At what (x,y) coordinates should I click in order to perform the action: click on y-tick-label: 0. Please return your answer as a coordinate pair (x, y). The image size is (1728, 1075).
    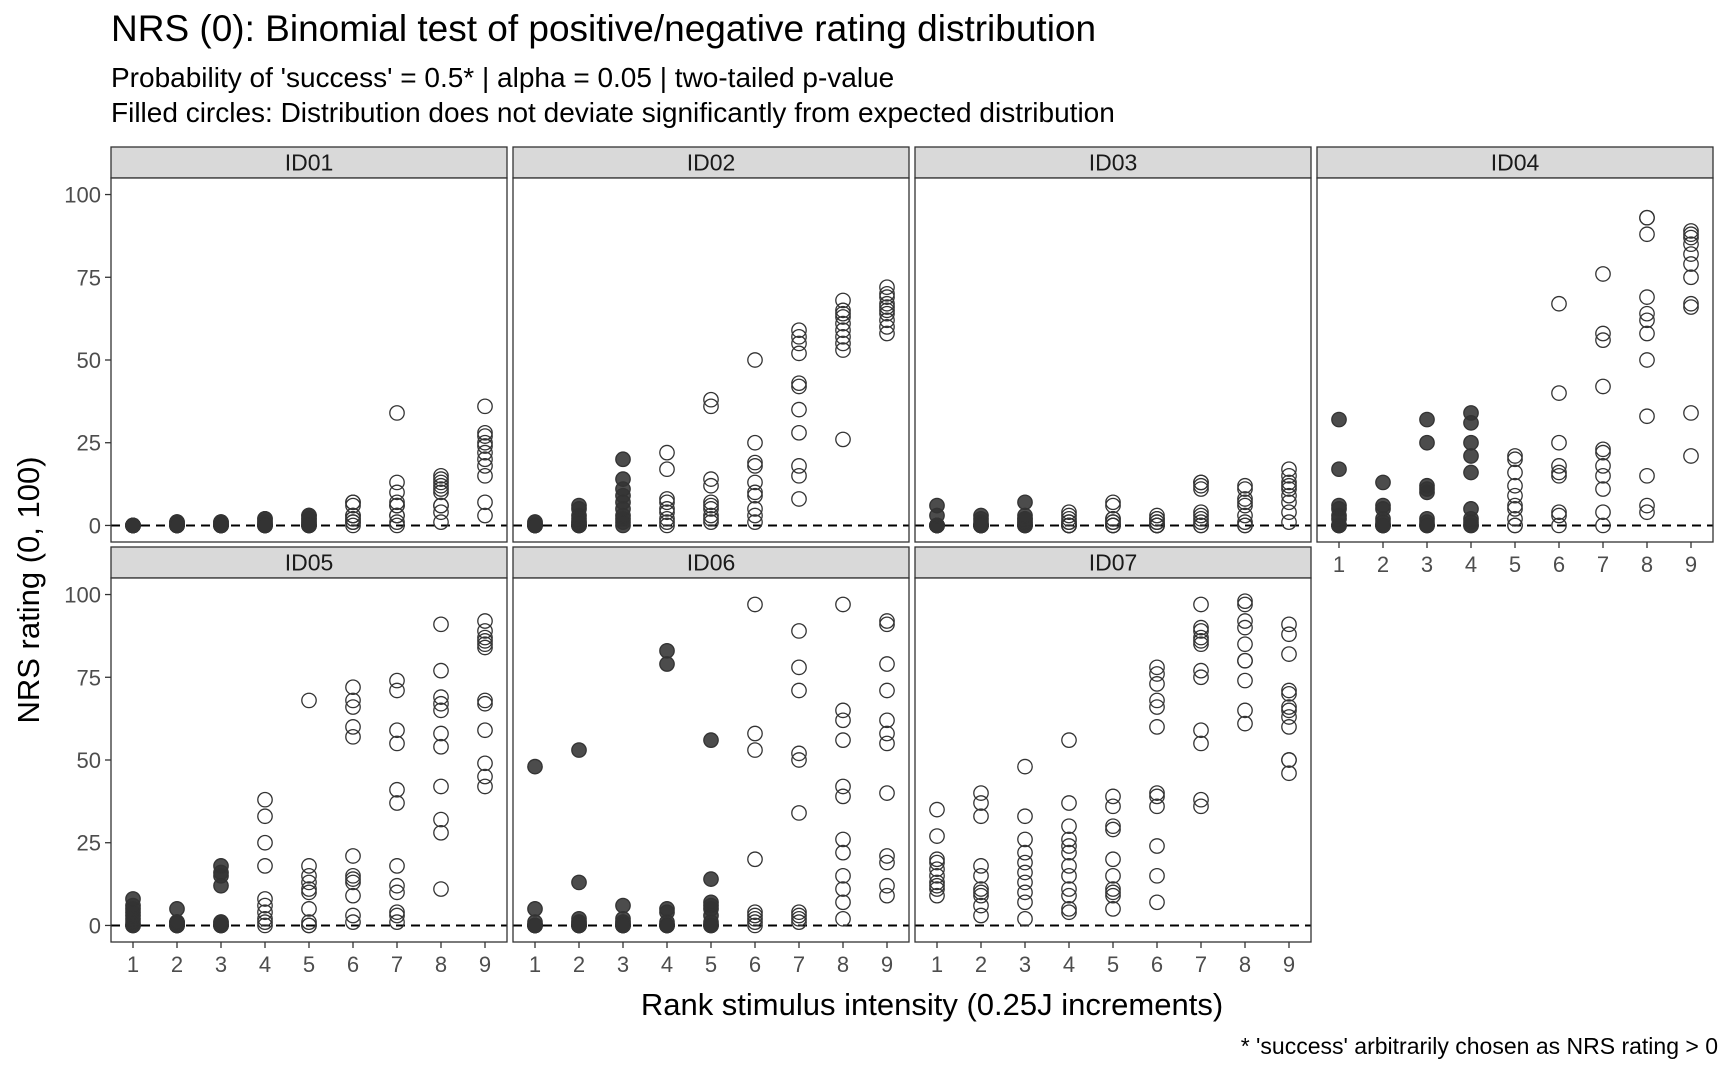
    Looking at the image, I should click on (95, 925).